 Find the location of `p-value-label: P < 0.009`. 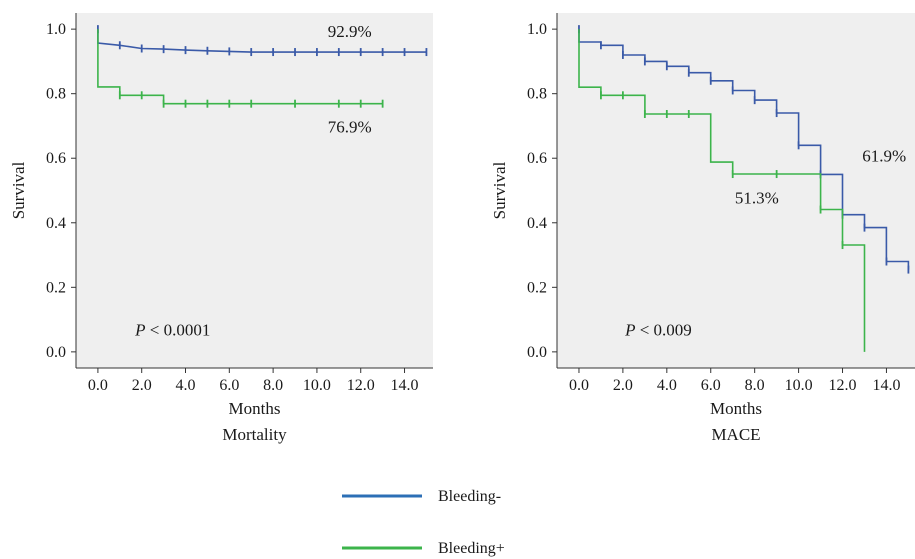

p-value-label: P < 0.009 is located at coordinates (658, 330).